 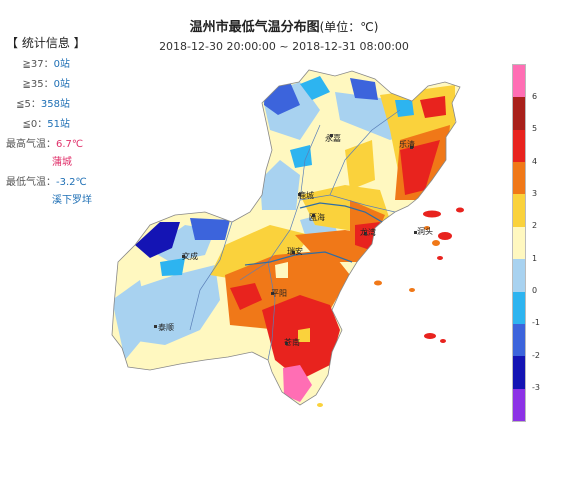 What do you see at coordinates (183, 256) in the screenshot?
I see `city-dot-wencheng` at bounding box center [183, 256].